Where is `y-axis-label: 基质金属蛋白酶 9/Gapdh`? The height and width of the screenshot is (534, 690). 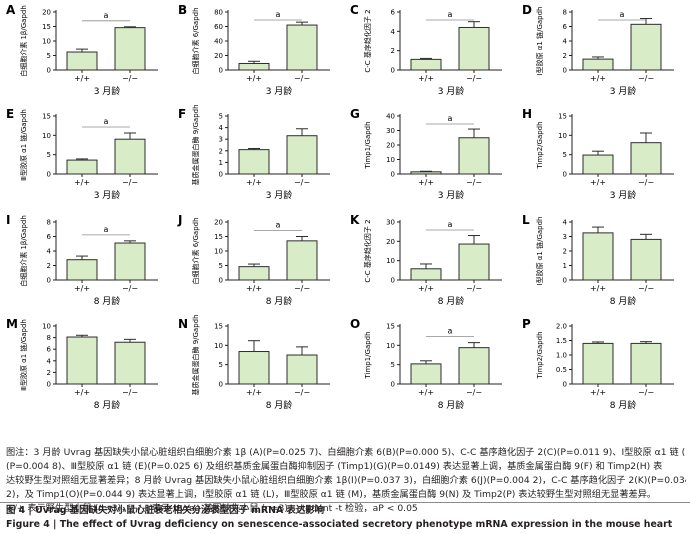
y-axis-label: 基质金属蛋白酶 9/Gapdh is located at coordinates (195, 144).